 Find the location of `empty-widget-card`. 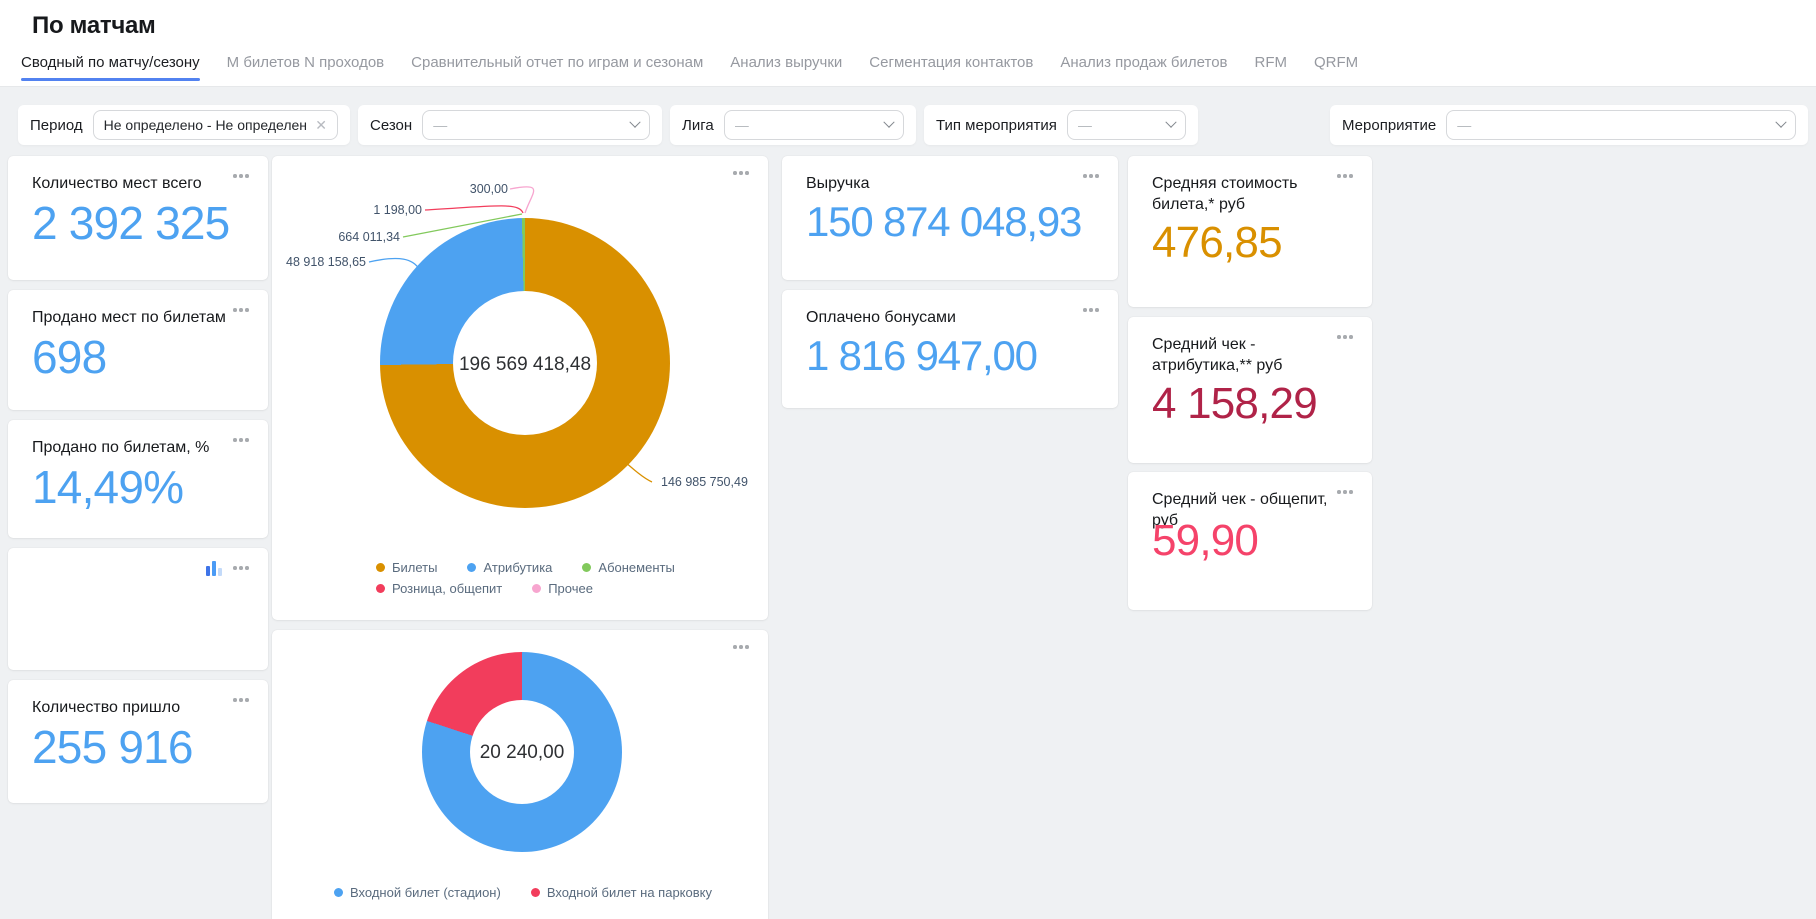

empty-widget-card is located at coordinates (138, 609).